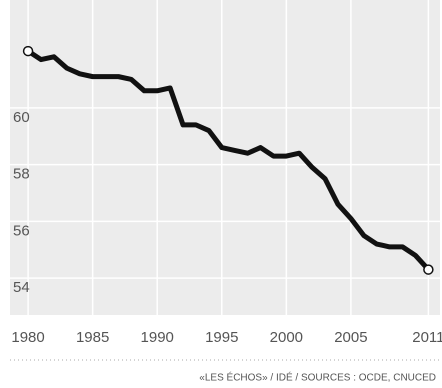 This screenshot has width=442, height=388. I want to click on y-tick-label: 56, so click(21, 230).